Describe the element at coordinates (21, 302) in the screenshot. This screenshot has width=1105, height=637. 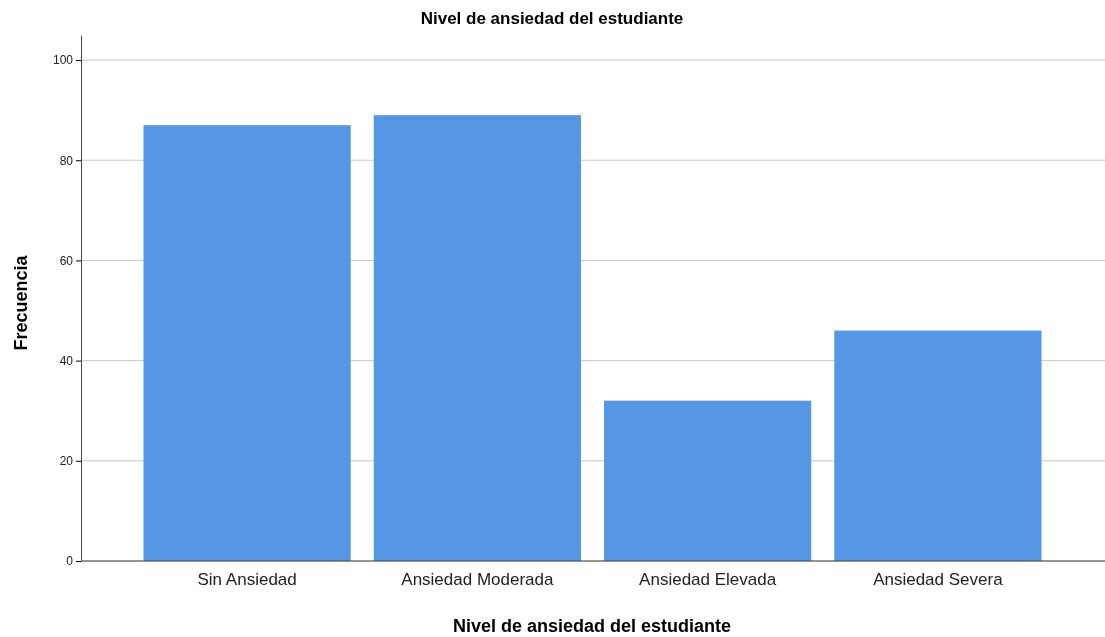
I see `y-axis-title: Frecuencia` at that location.